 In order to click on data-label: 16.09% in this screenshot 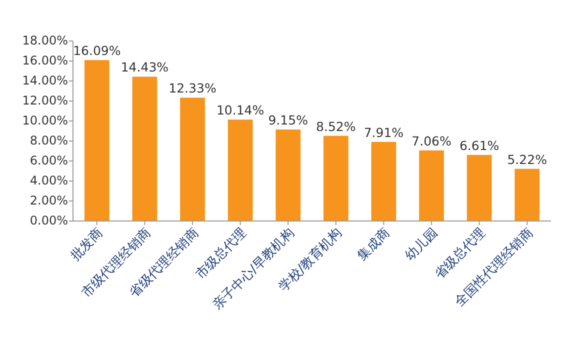, I will do `click(97, 50)`.